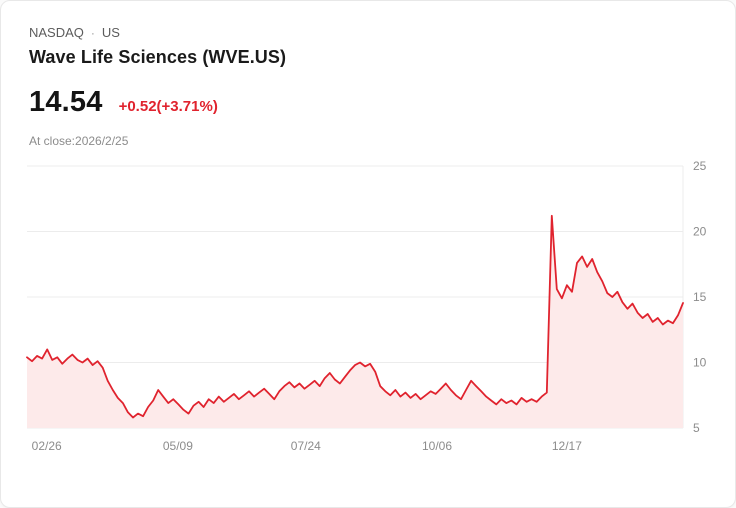  What do you see at coordinates (56, 32) in the screenshot?
I see `exchange-label: NASDAQ` at bounding box center [56, 32].